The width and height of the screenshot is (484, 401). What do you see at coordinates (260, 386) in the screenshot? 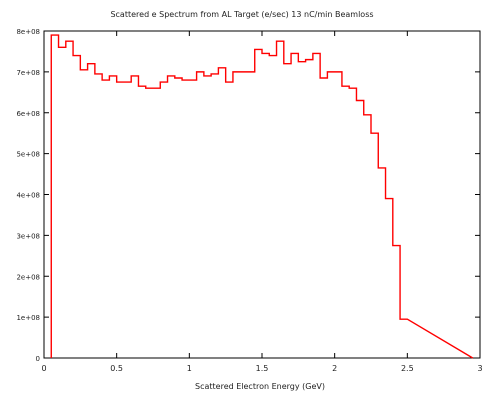
I see `x-axis-label: Scattered Electron Energy (GeV)` at bounding box center [260, 386].